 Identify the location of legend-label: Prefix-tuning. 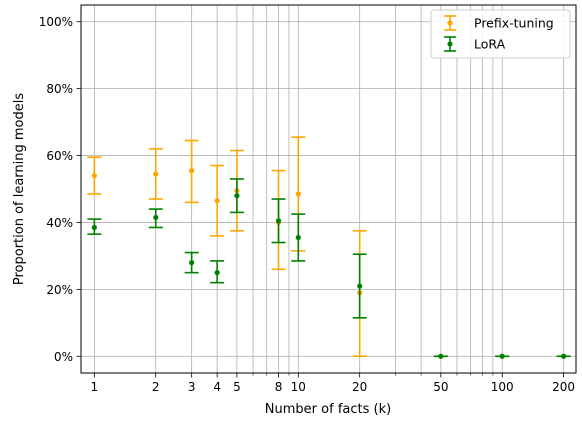
(514, 23).